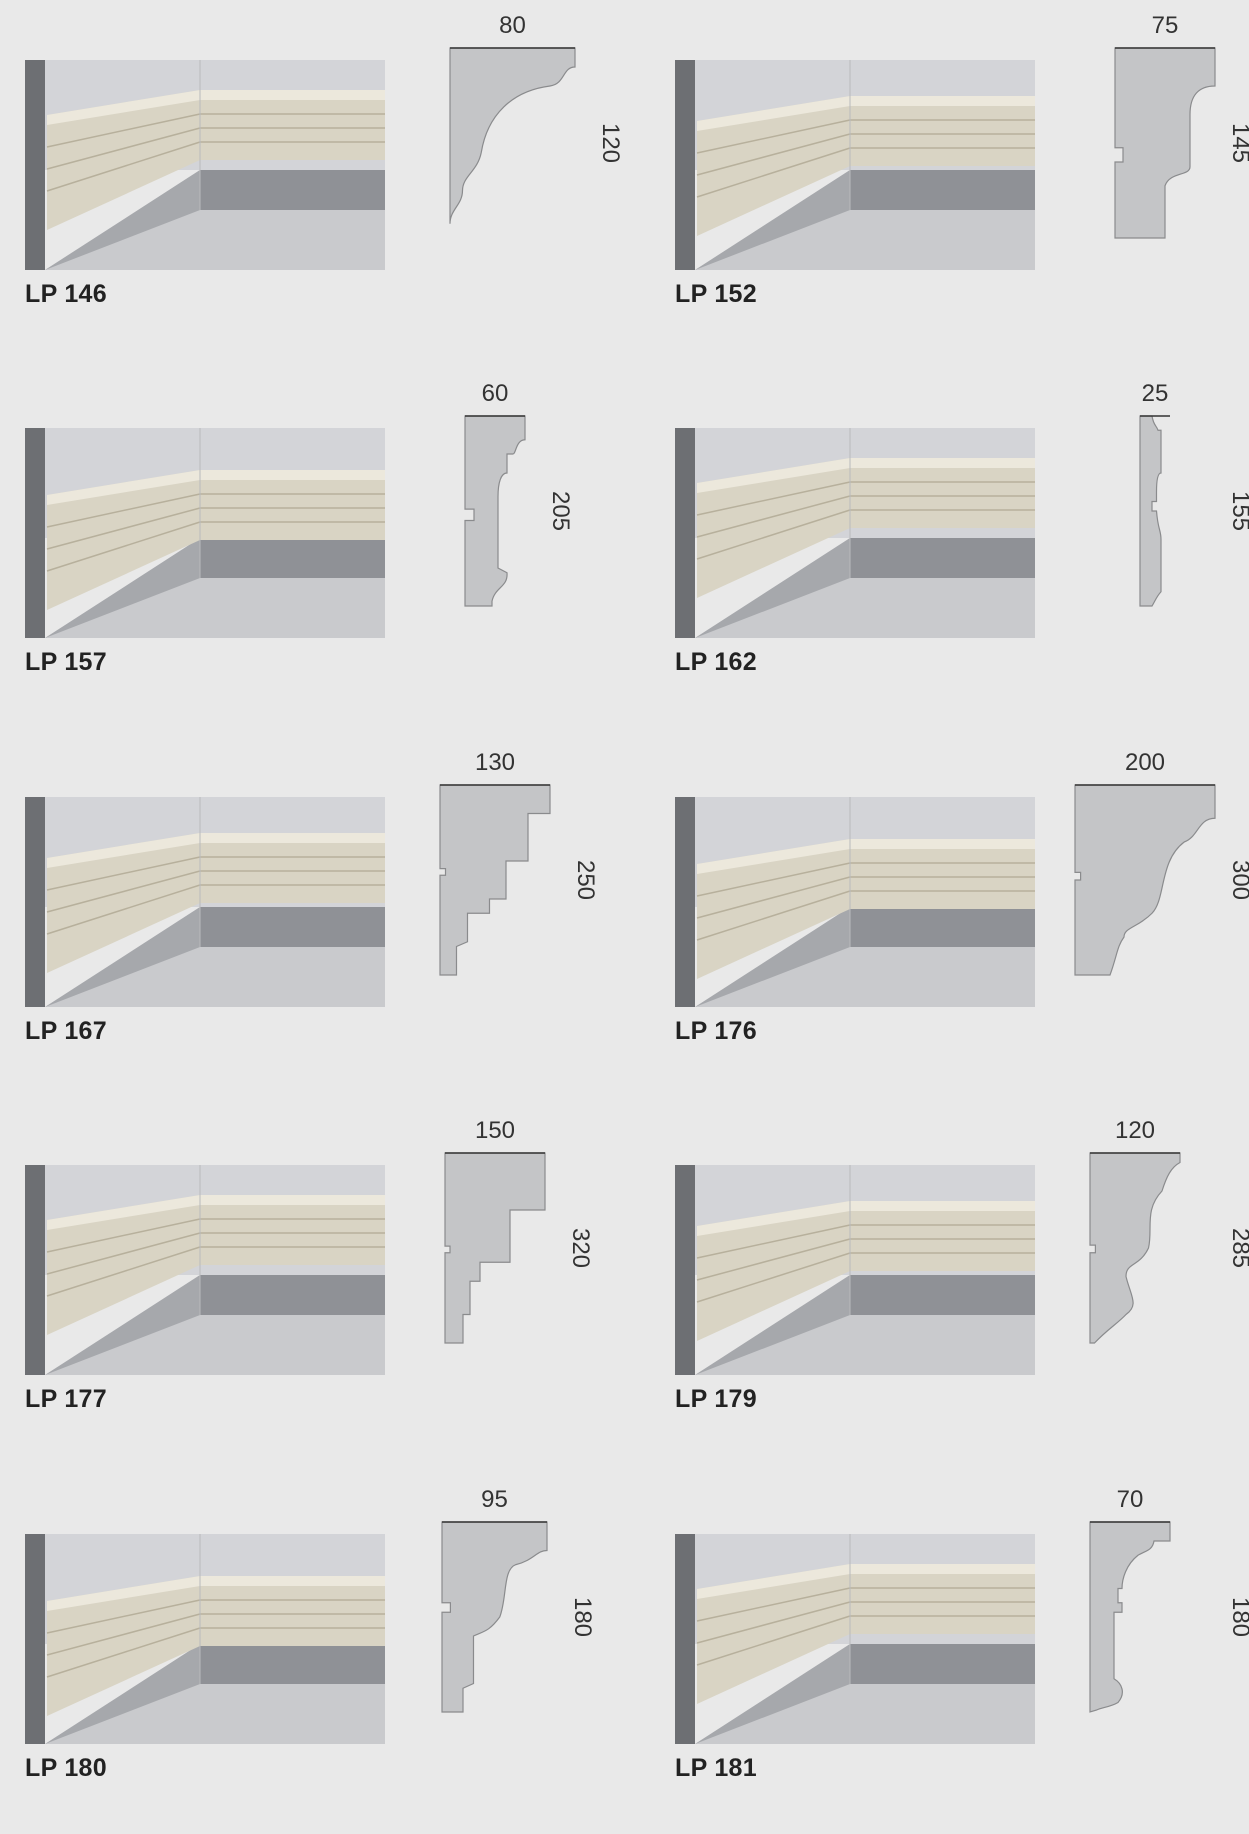 This screenshot has width=1249, height=1834. I want to click on profile-height-dimension: 145, so click(1238, 143).